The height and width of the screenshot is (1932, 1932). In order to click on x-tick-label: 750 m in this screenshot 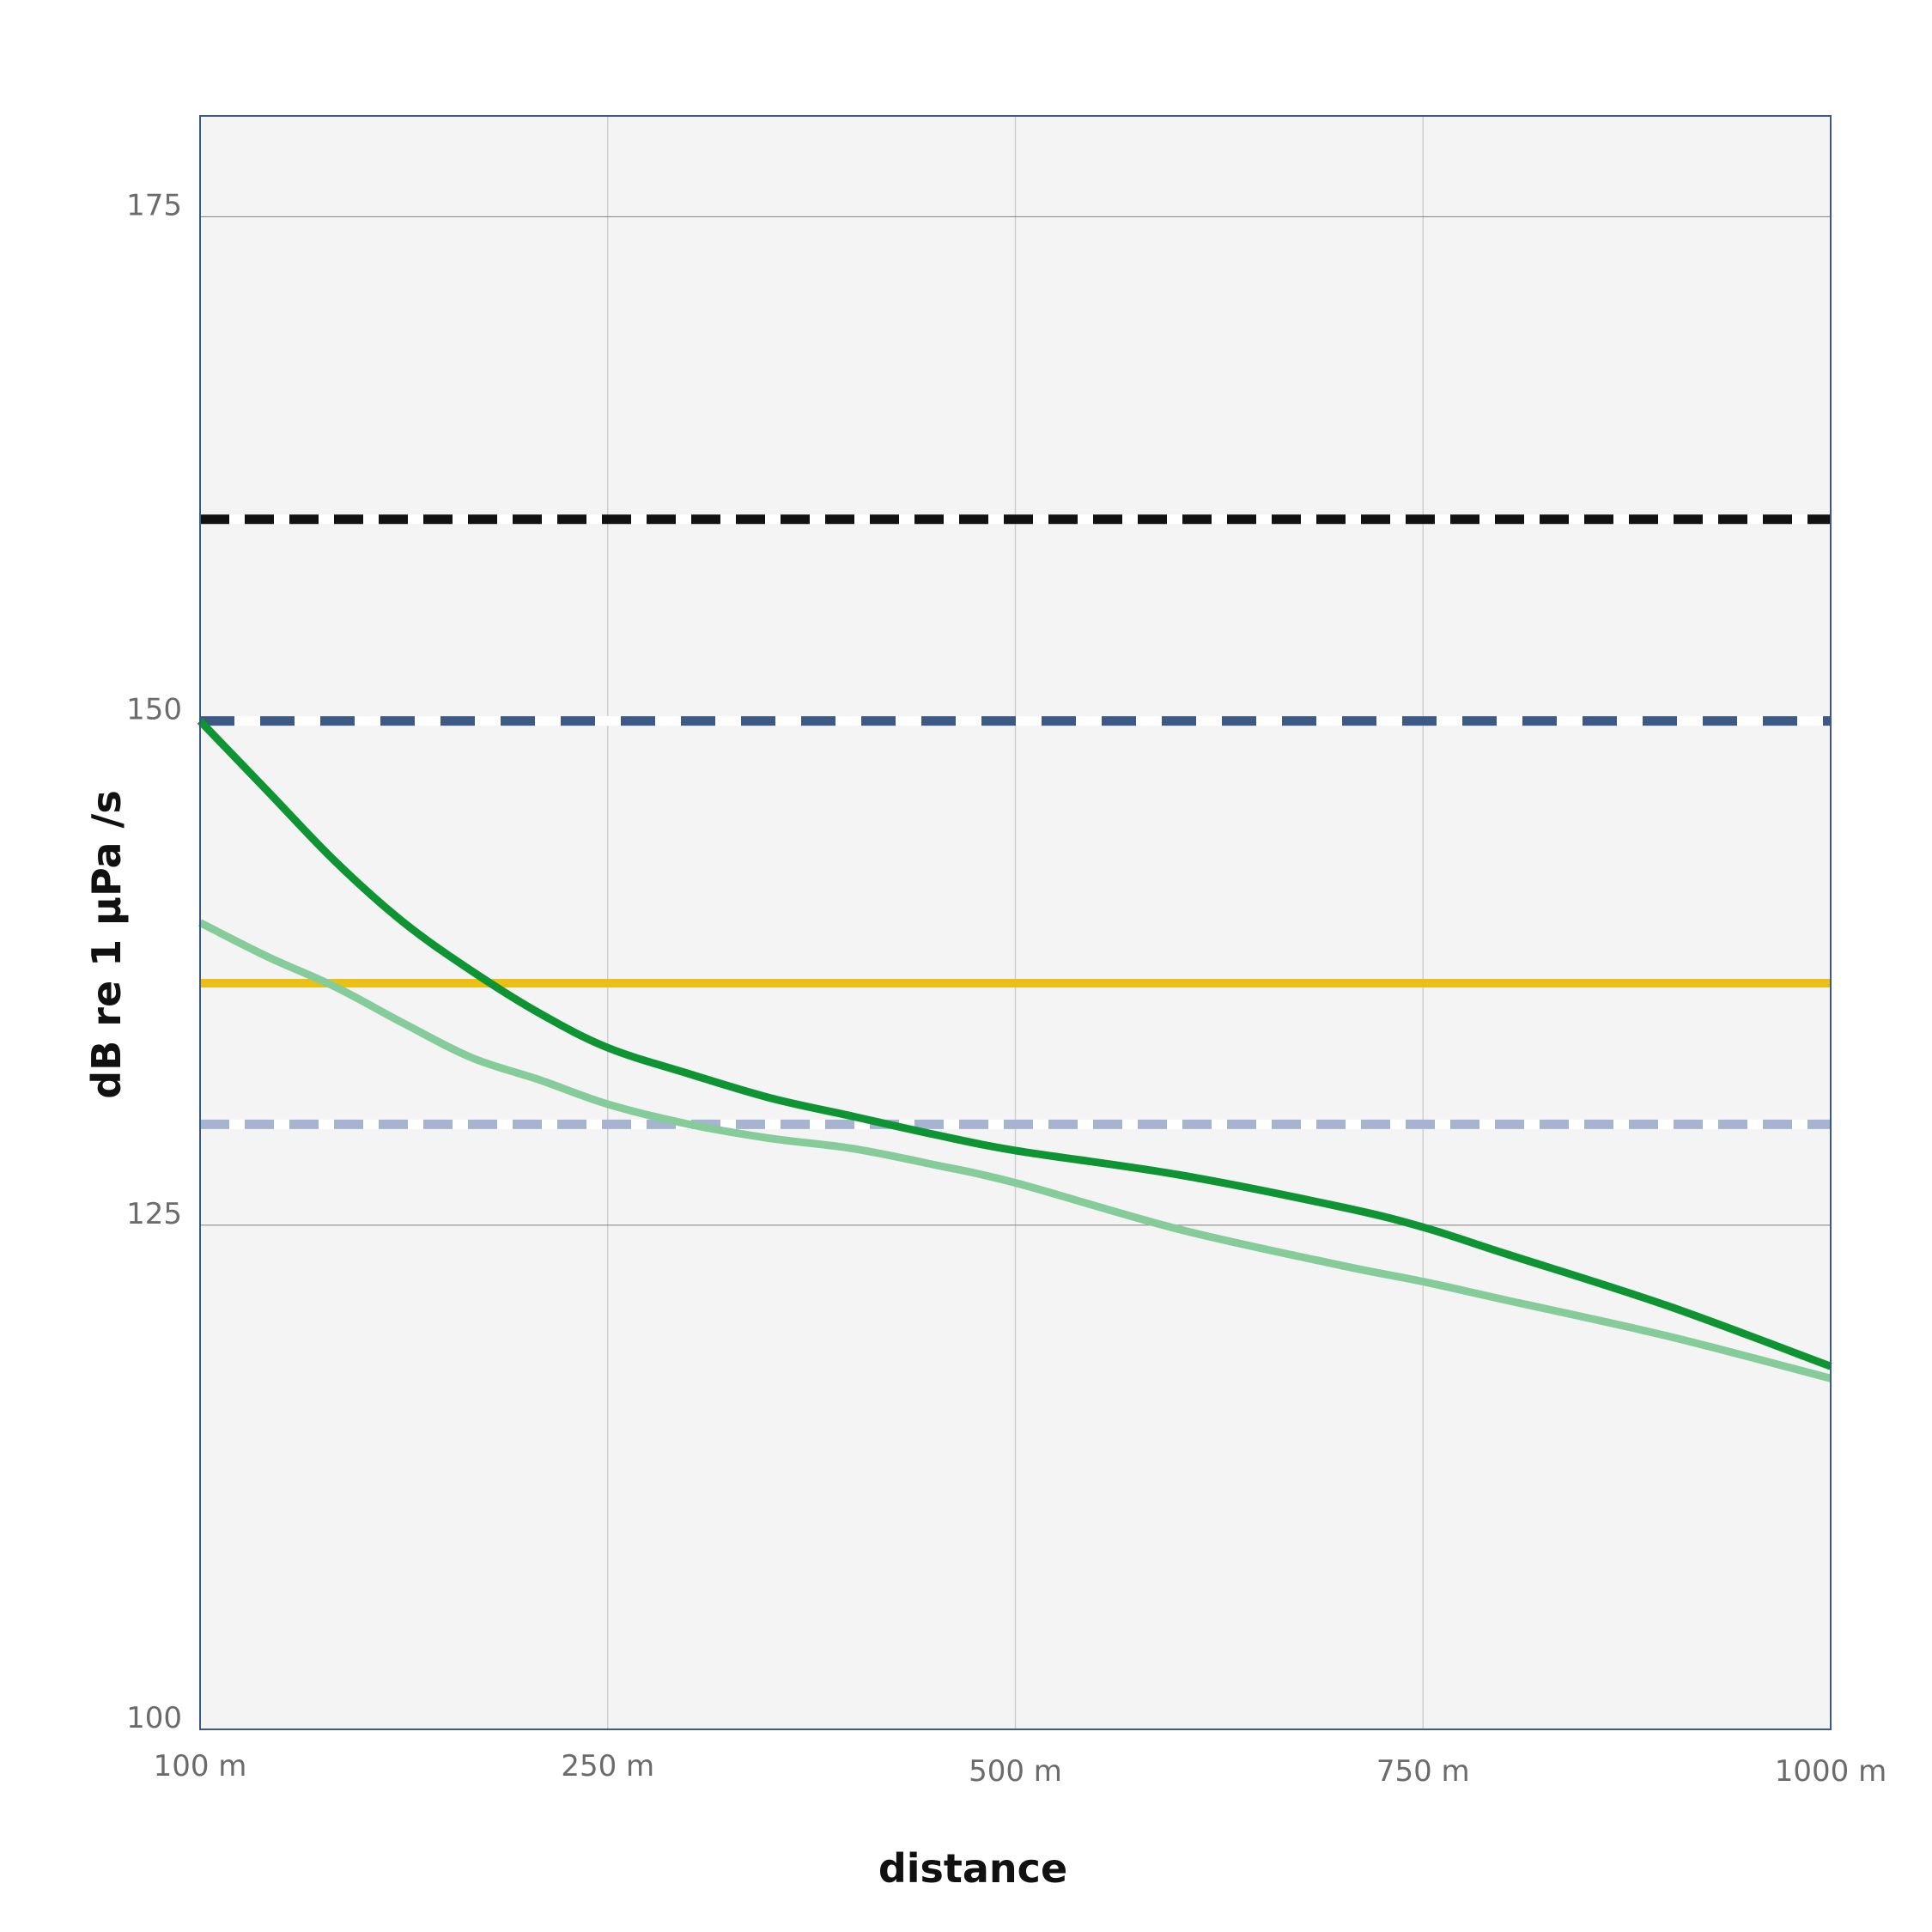, I will do `click(1423, 1771)`.